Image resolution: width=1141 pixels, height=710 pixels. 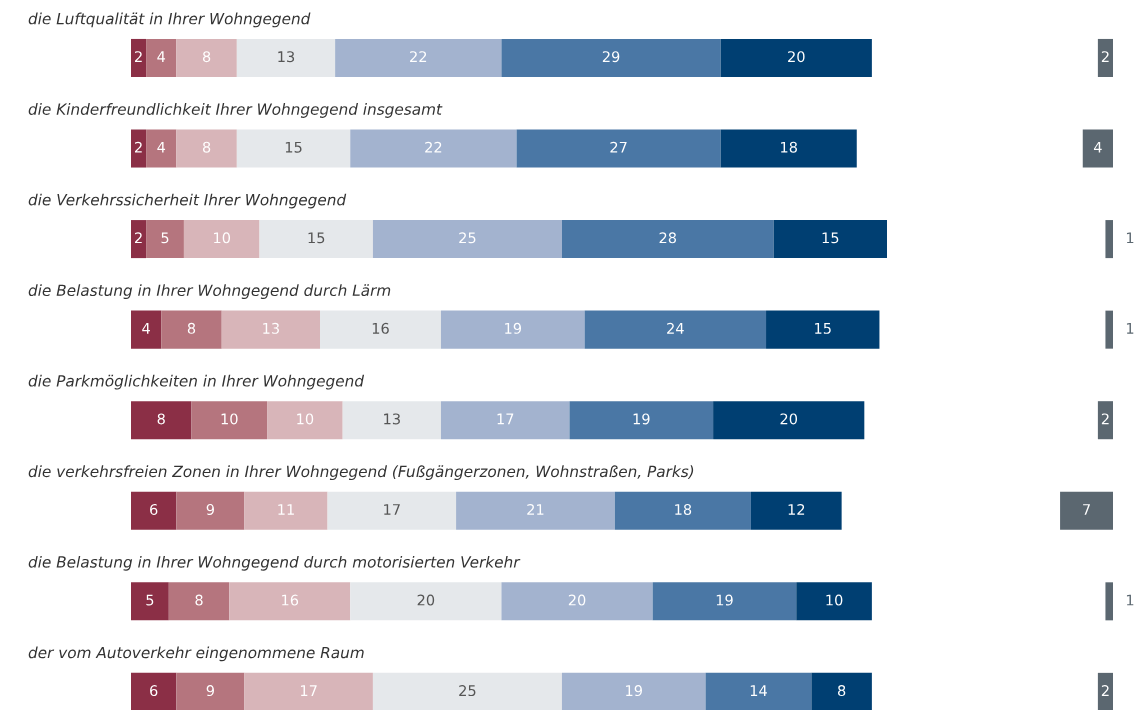 What do you see at coordinates (235, 110) in the screenshot?
I see `y-tick-label: die Kinderfreundlichkeit Ihrer Wohngegend insgesamt` at bounding box center [235, 110].